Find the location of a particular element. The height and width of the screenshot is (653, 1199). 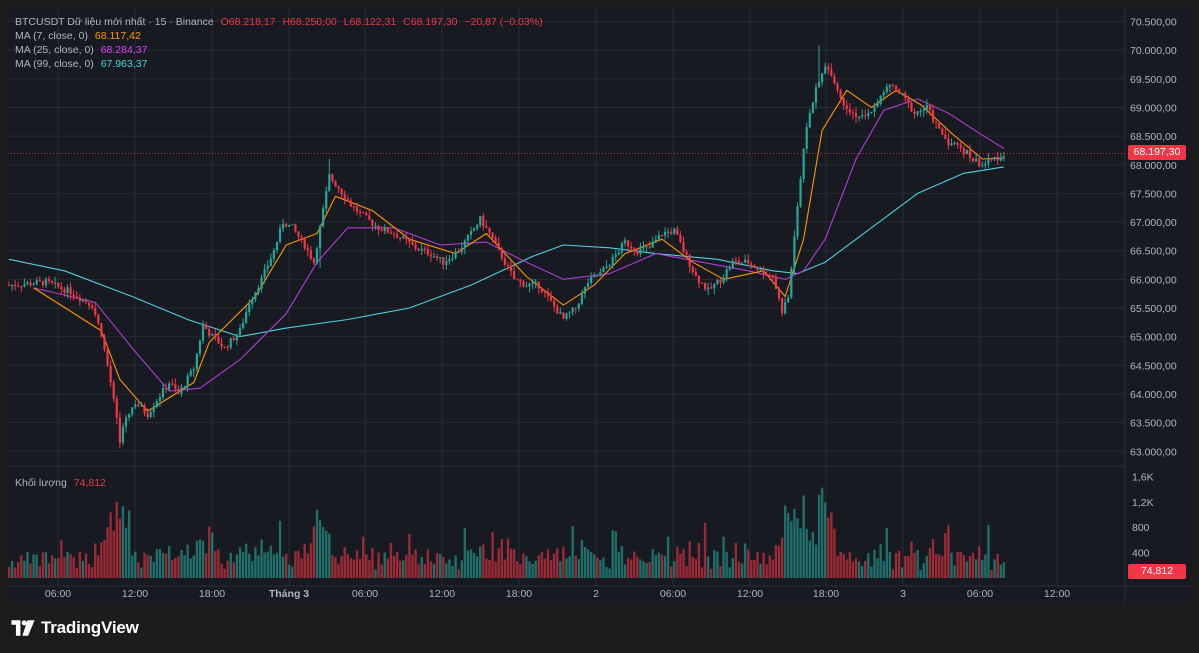

ma25-legend: MA (25, close, 0) 68.284,37 is located at coordinates (83, 50).